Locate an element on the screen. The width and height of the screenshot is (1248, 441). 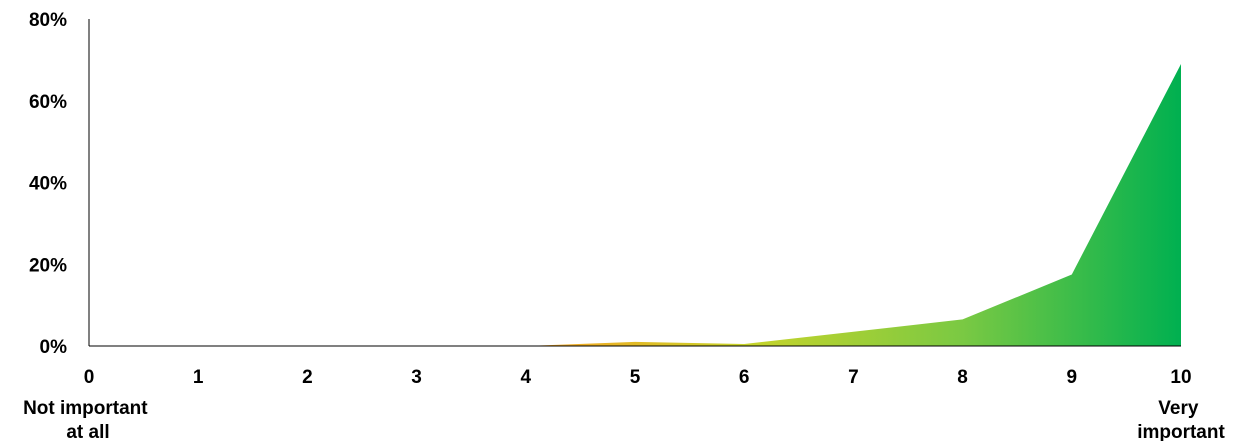
y-tick-label: 20% is located at coordinates (48, 265).